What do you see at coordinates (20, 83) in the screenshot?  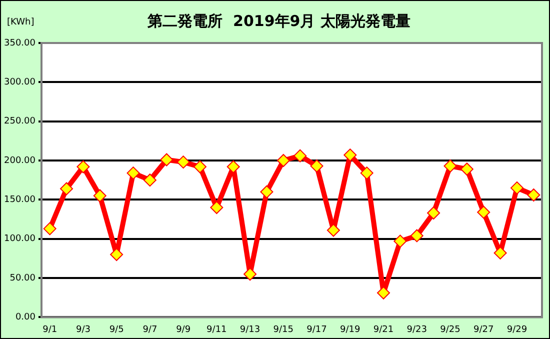 I see `y-tick-label: 300.00` at bounding box center [20, 83].